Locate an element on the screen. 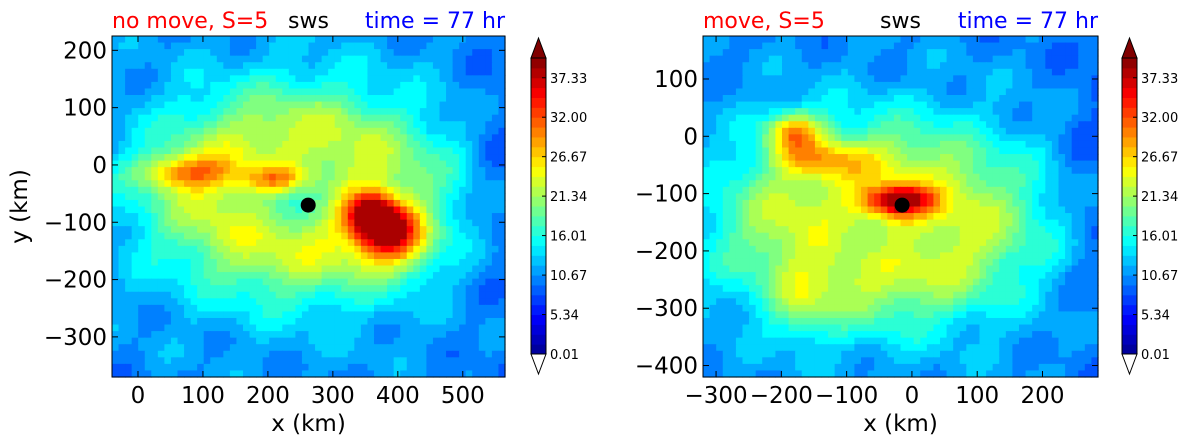 This screenshot has width=1190, height=447. x-tick-label: −200 is located at coordinates (781, 396).